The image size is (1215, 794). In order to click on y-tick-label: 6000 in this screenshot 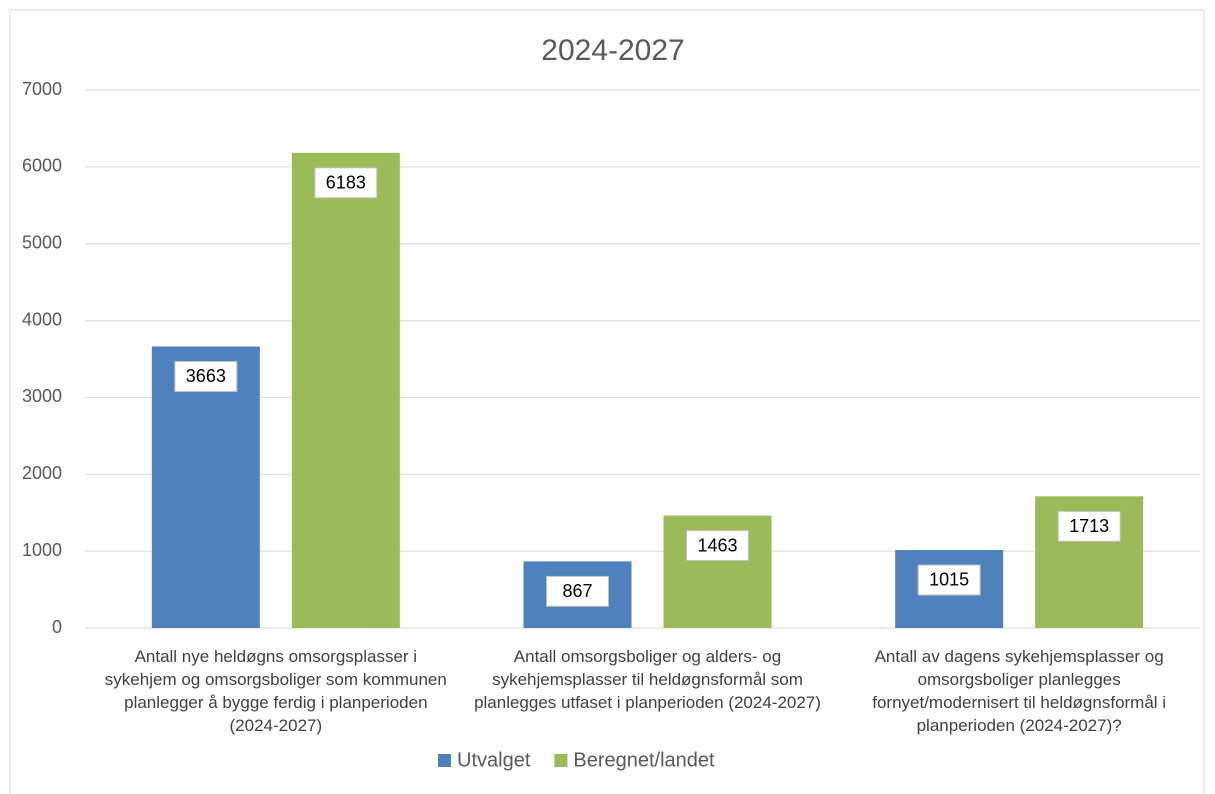, I will do `click(42, 166)`.